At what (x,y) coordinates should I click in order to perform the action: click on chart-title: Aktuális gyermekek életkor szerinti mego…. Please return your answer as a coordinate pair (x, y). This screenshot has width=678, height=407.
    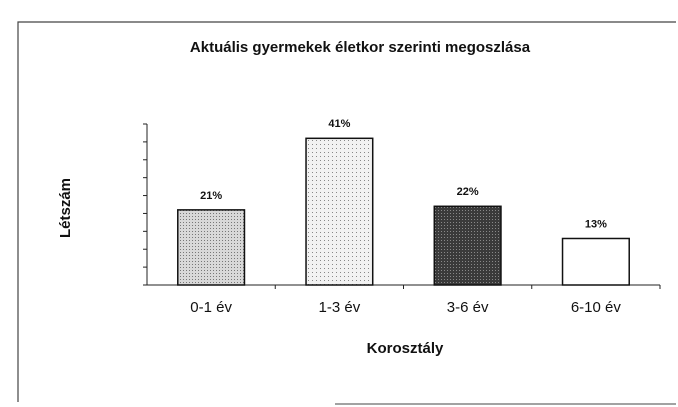
    Looking at the image, I should click on (360, 47).